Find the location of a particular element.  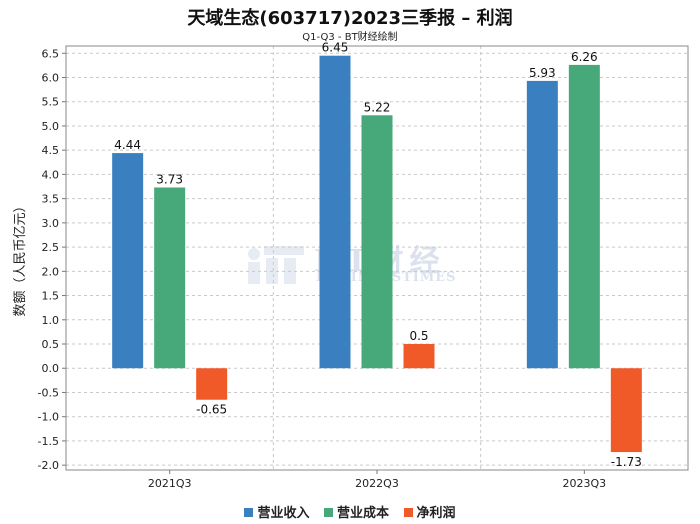

data-label: 0.5 is located at coordinates (418, 336).